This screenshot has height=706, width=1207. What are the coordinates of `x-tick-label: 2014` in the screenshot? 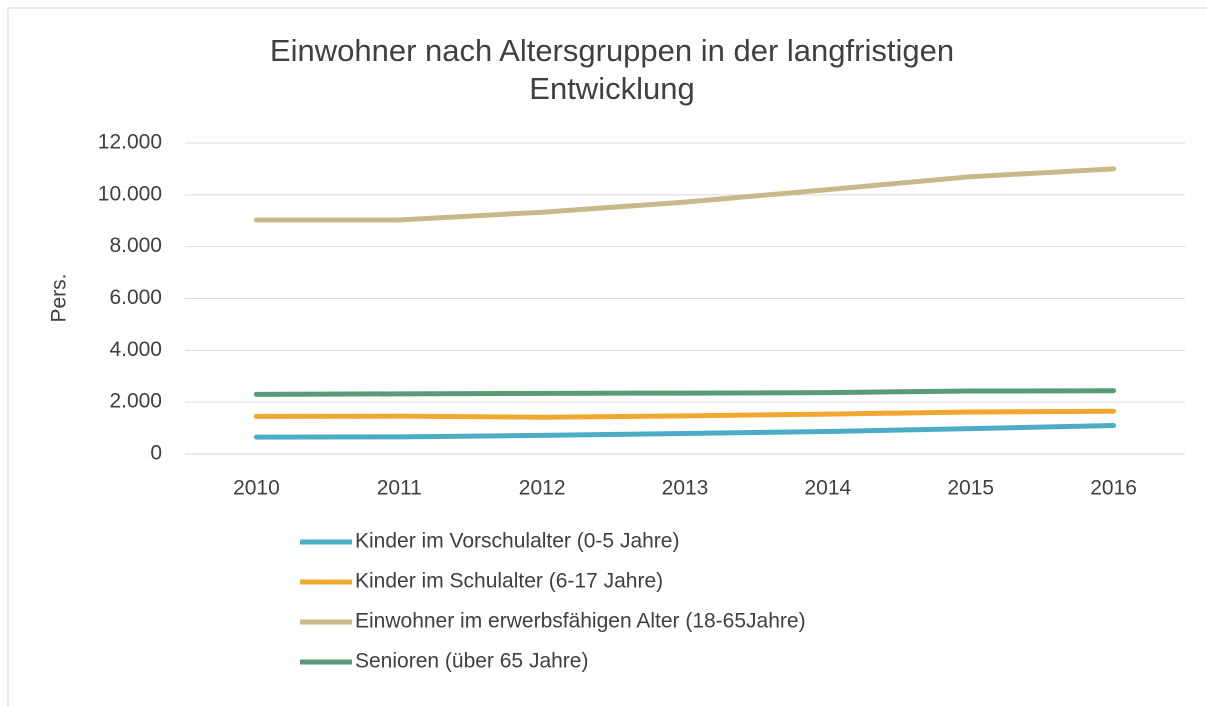 It's located at (827, 488).